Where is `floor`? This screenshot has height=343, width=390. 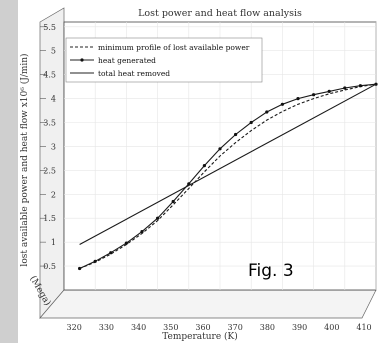
floor is located at coordinates (208, 304).